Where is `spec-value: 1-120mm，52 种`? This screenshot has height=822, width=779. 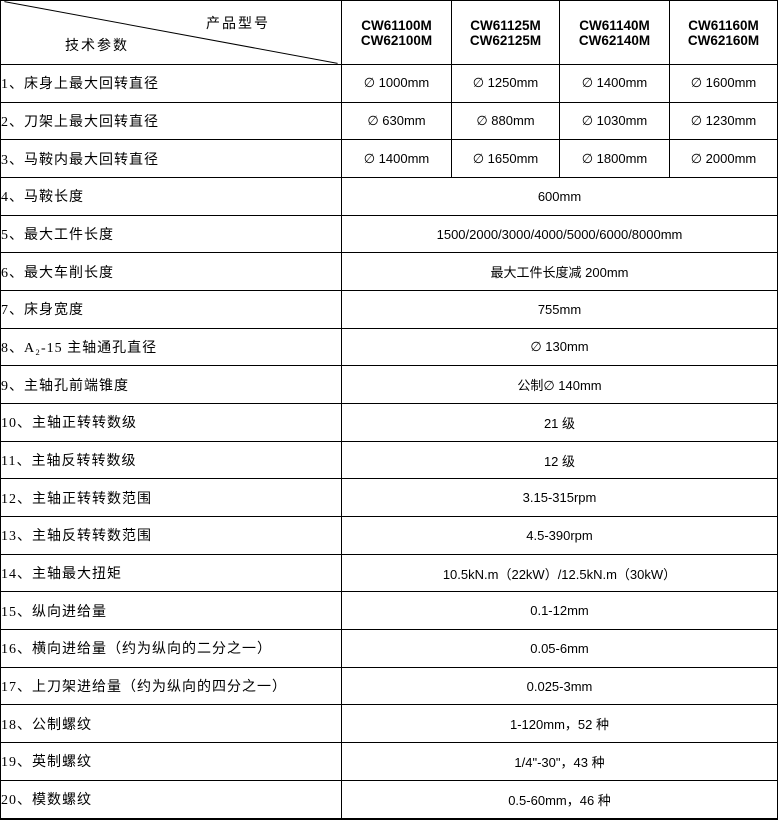
spec-value: 1-120mm，52 种 is located at coordinates (559, 724).